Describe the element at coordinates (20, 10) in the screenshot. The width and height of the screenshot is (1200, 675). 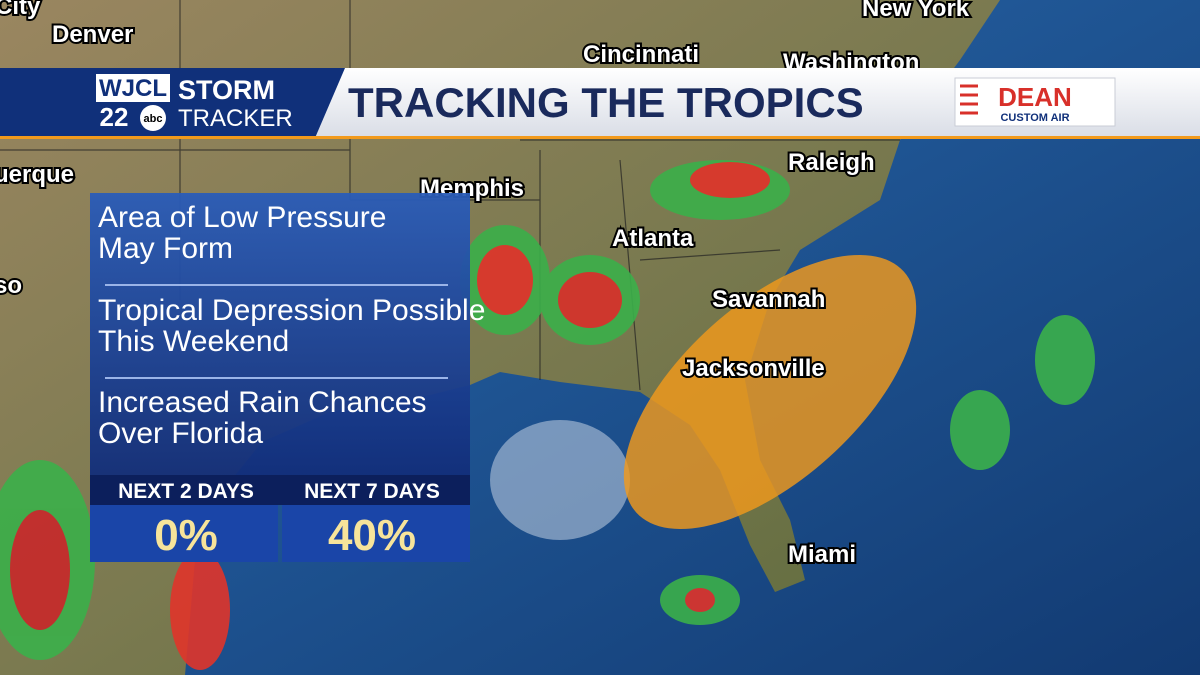
I see `city-label: City` at that location.